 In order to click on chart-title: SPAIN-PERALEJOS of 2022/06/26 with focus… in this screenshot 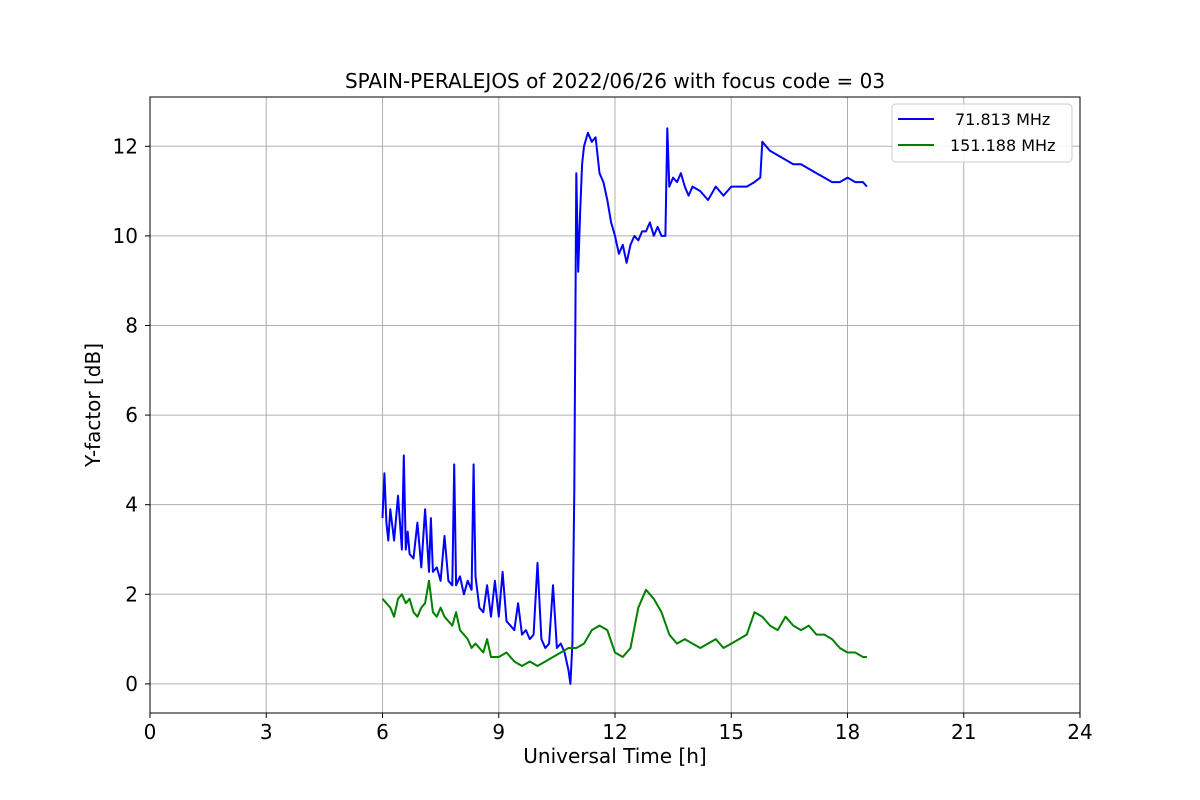, I will do `click(615, 81)`.